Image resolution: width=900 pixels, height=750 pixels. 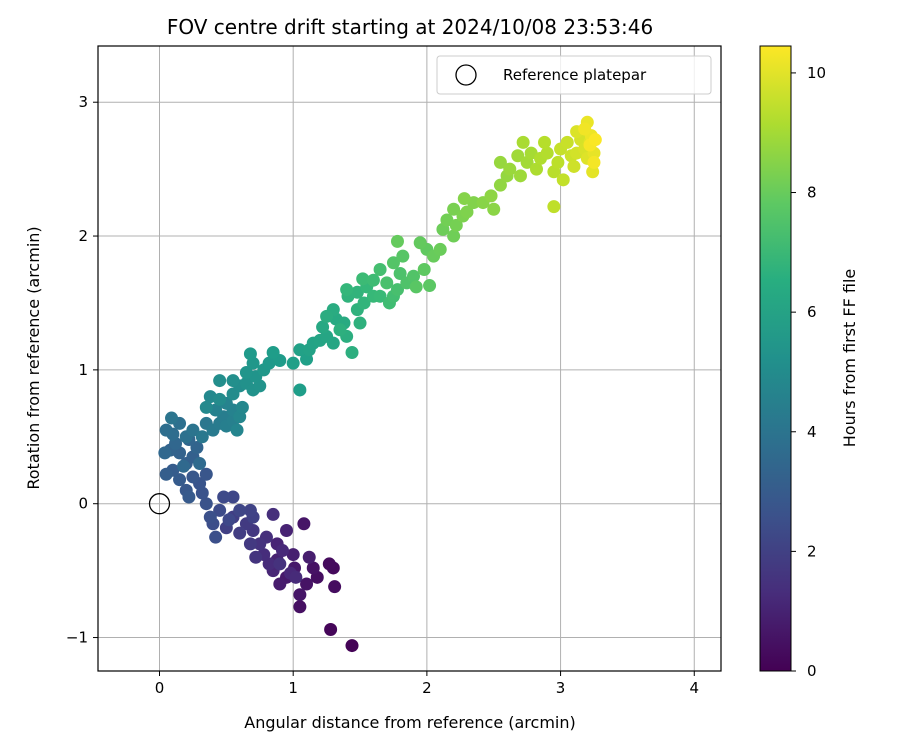 I want to click on reference-platepar-marker, so click(x=159, y=504).